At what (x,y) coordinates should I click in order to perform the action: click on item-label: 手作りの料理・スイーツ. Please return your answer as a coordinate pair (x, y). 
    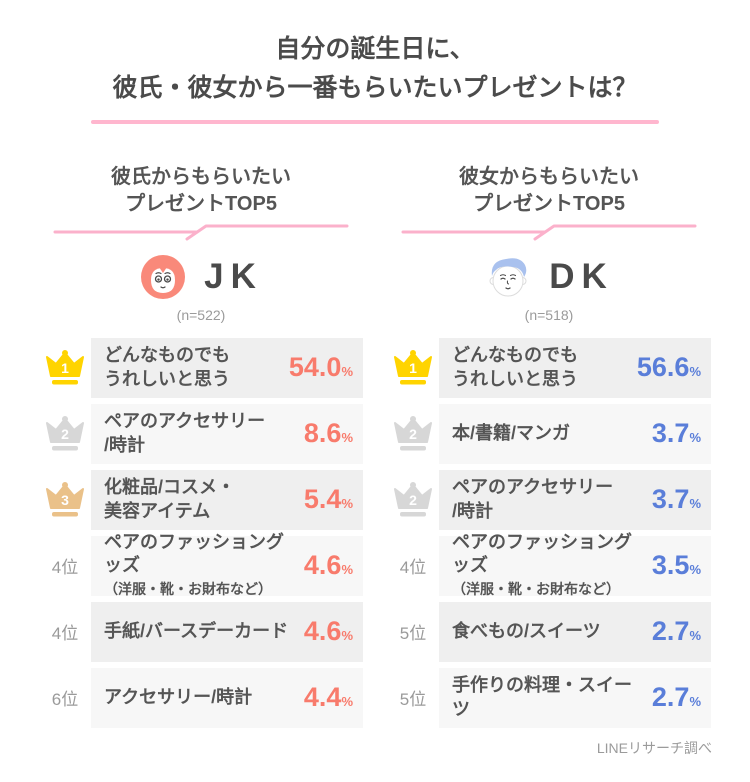
    Looking at the image, I should click on (542, 697).